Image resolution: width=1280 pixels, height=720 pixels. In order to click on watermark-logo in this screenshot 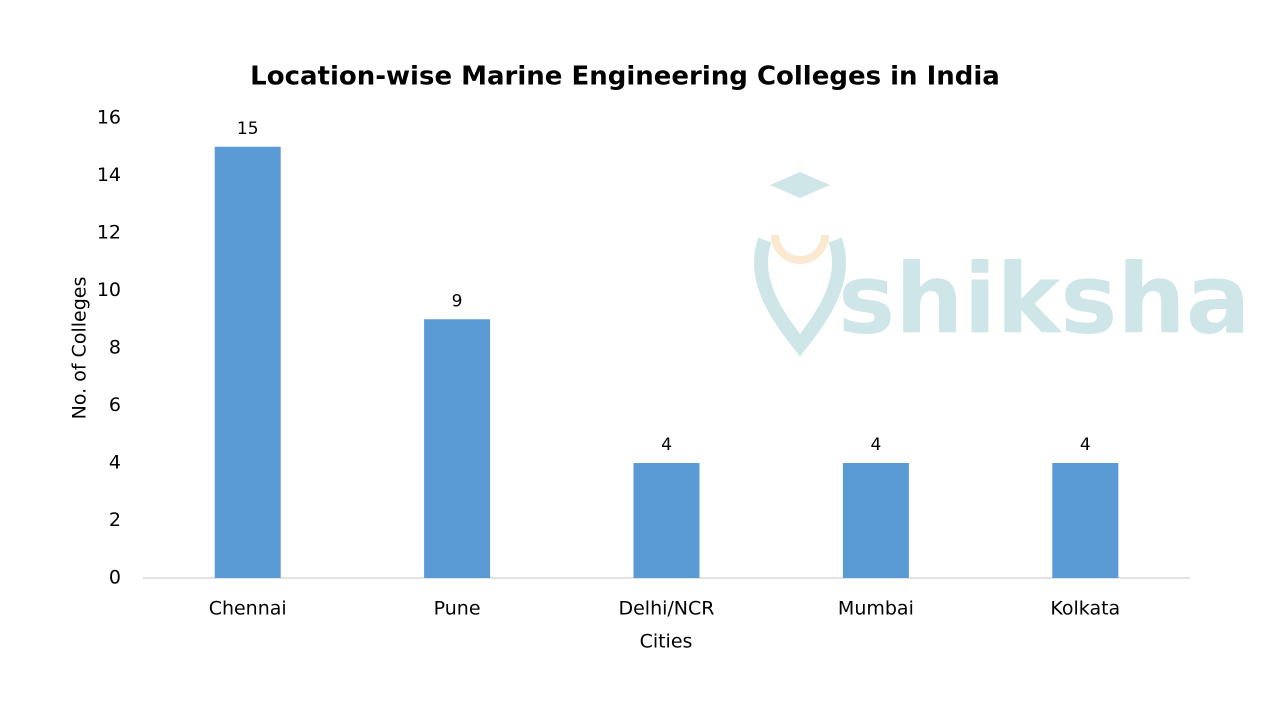, I will do `click(800, 264)`.